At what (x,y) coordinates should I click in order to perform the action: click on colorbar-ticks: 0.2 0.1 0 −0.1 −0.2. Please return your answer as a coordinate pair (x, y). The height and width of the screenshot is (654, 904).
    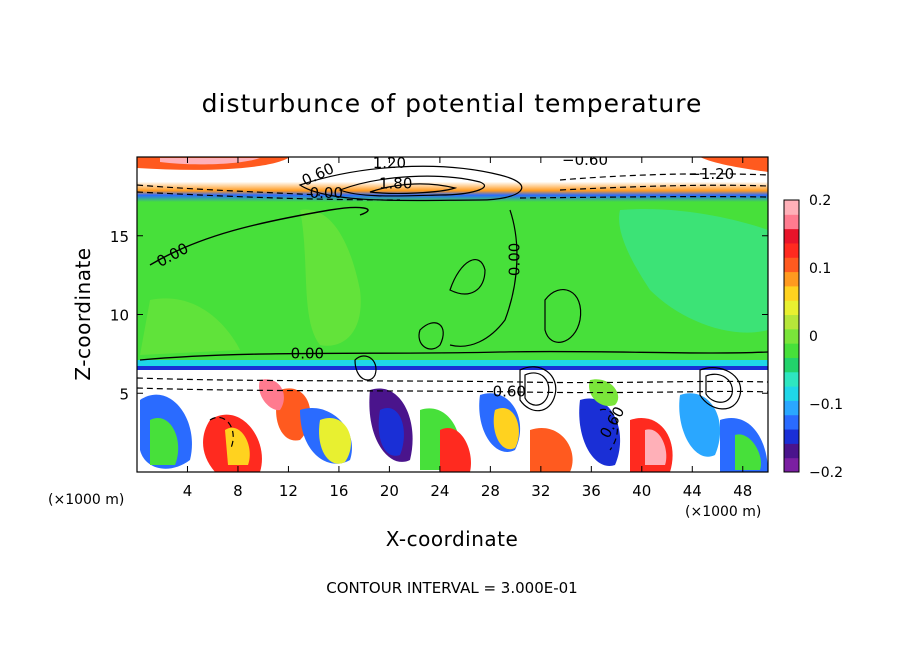
    Looking at the image, I should click on (826, 337).